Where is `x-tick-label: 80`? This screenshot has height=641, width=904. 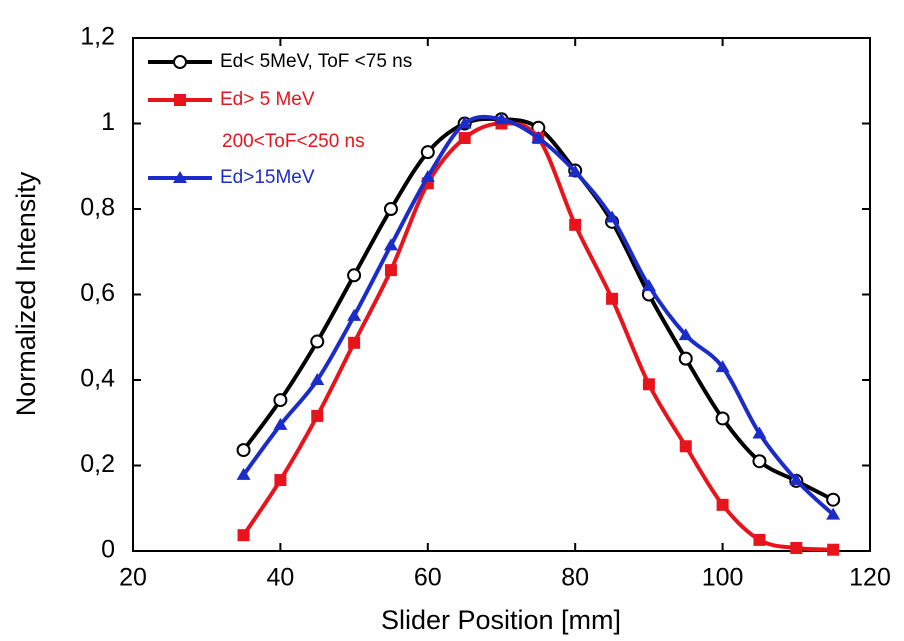 x-tick-label: 80 is located at coordinates (575, 578).